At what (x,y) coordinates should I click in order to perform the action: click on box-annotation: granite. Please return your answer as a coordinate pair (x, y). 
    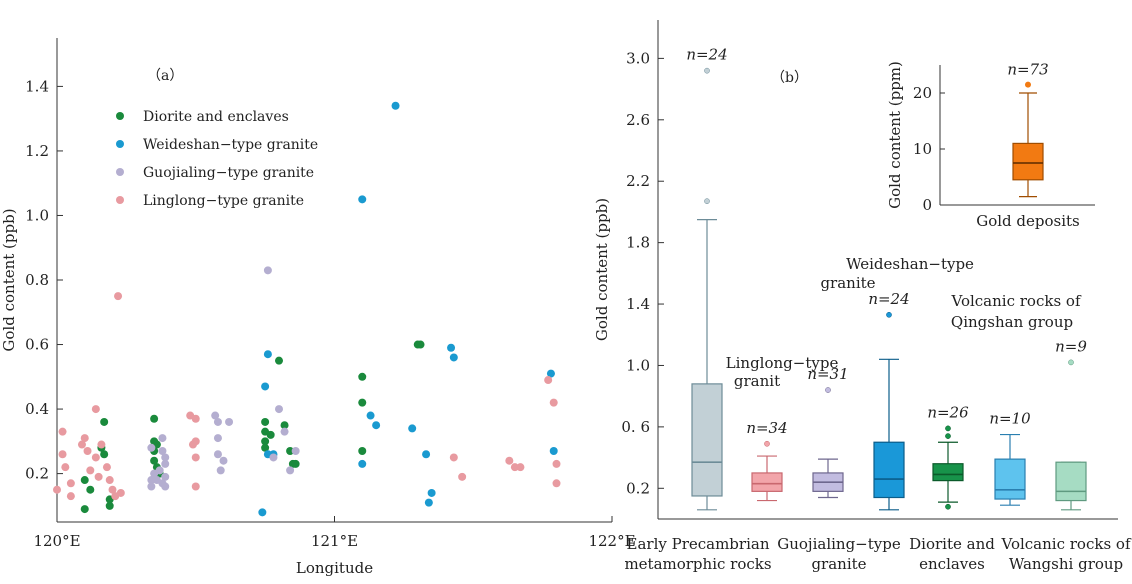
    Looking at the image, I should click on (847, 283).